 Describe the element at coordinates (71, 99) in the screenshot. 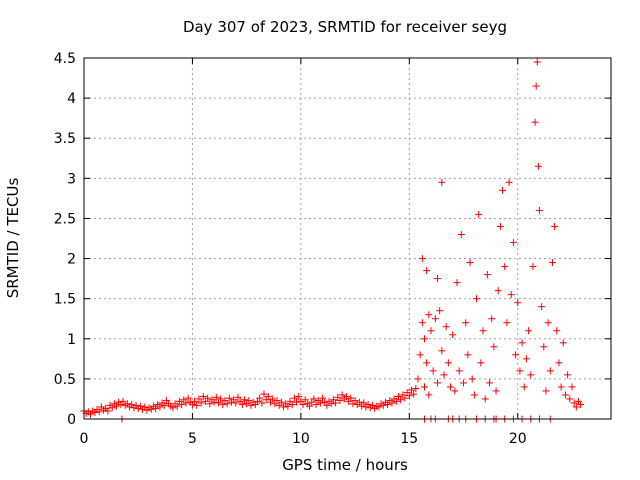

I see `y-tick-label: 4` at that location.